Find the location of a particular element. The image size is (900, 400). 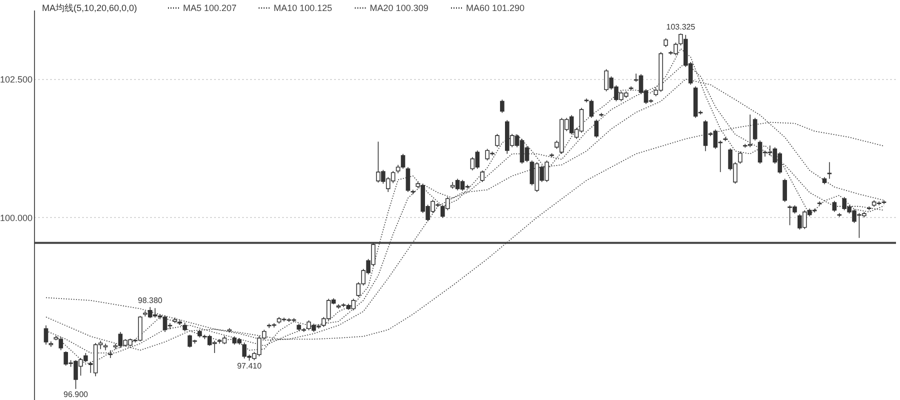

legend-label: MA20 100.309 is located at coordinates (399, 8).